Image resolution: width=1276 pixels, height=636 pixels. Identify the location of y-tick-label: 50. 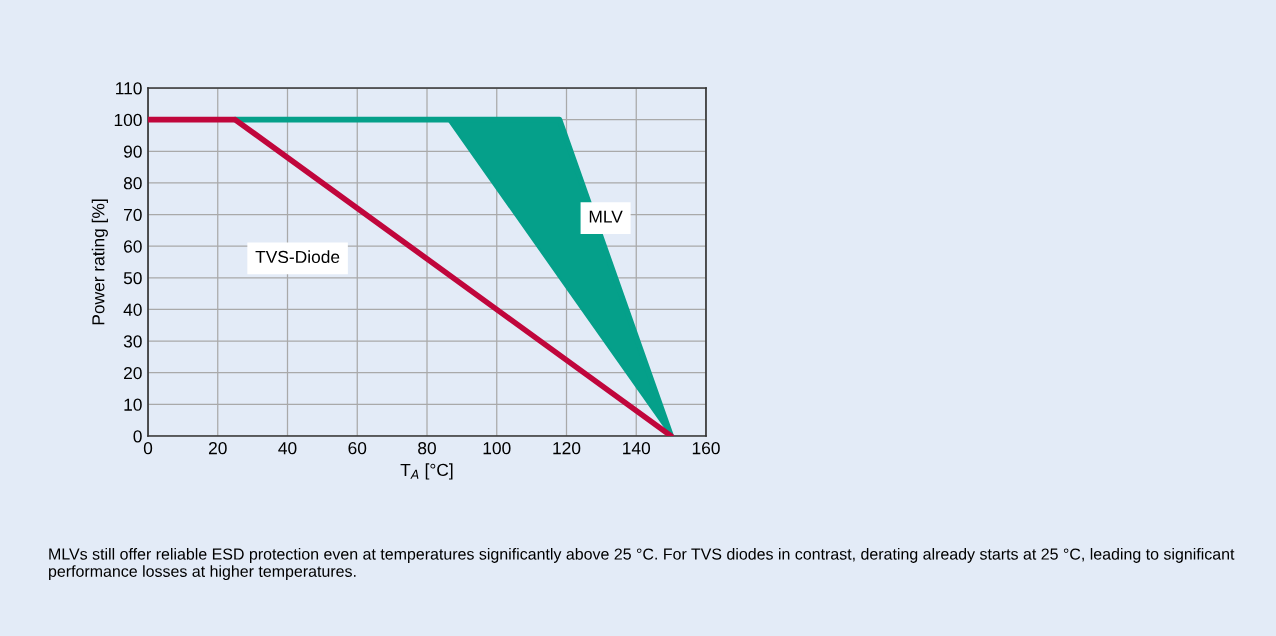
(132, 278).